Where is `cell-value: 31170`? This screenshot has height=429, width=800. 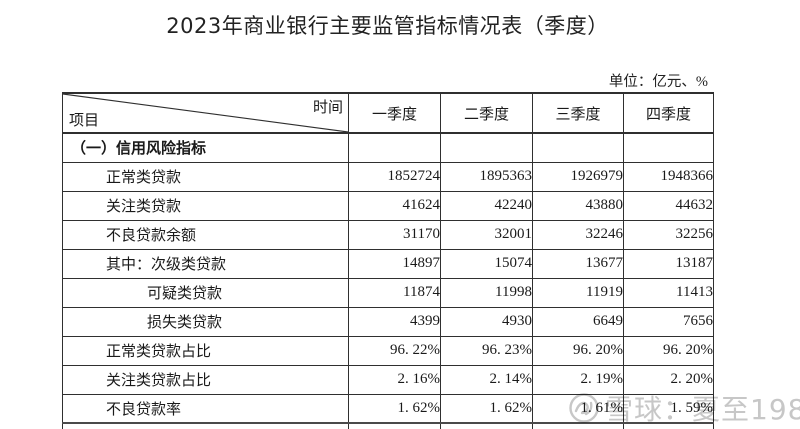
cell-value: 31170 is located at coordinates (394, 234).